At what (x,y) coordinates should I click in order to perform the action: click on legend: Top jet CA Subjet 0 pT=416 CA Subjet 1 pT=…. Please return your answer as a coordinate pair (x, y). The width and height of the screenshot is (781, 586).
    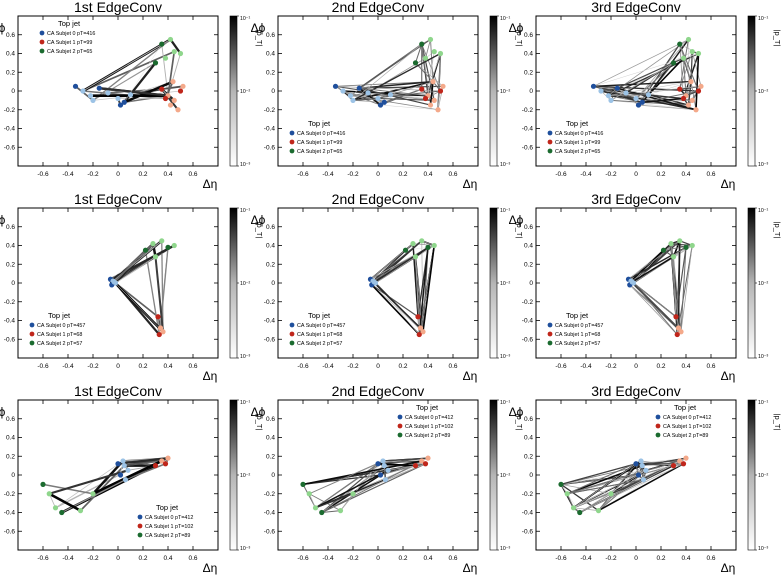
    Looking at the image, I should click on (575, 137).